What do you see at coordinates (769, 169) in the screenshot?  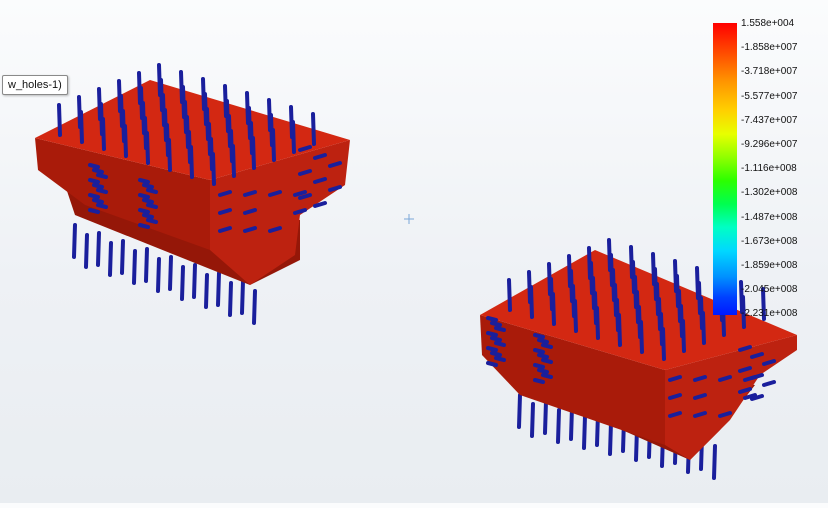 I see `scale-tick-label: -1.116e+008` at bounding box center [769, 169].